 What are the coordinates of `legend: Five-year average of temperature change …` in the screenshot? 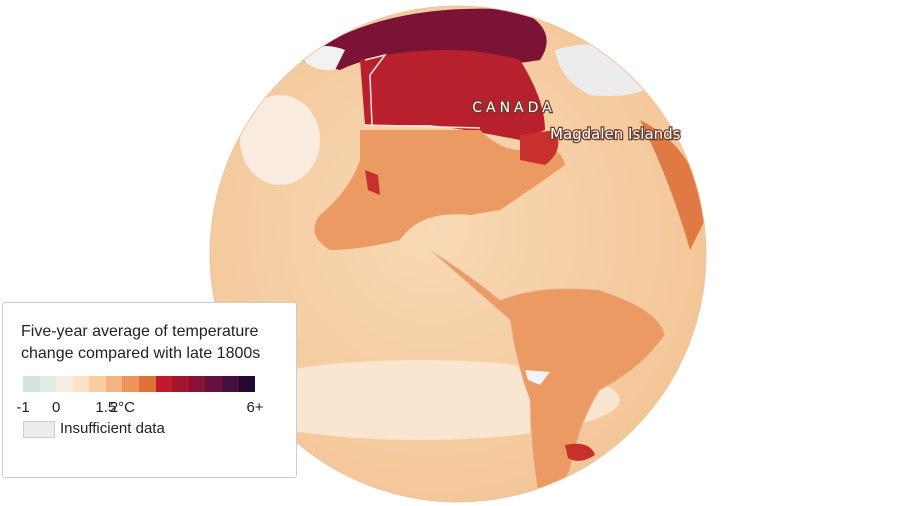 It's located at (149, 390).